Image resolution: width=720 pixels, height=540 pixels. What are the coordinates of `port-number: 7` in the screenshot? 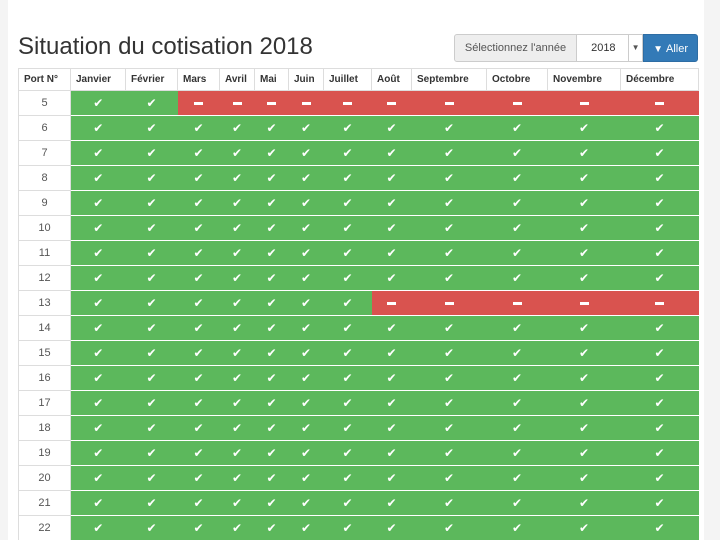 It's located at (44, 153).